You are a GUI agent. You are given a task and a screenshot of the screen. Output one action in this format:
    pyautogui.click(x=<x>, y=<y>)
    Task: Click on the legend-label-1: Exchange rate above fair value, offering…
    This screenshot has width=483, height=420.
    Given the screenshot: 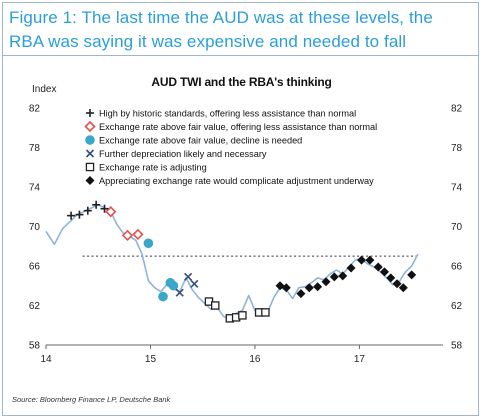 What is the action you would take?
    pyautogui.click(x=238, y=127)
    